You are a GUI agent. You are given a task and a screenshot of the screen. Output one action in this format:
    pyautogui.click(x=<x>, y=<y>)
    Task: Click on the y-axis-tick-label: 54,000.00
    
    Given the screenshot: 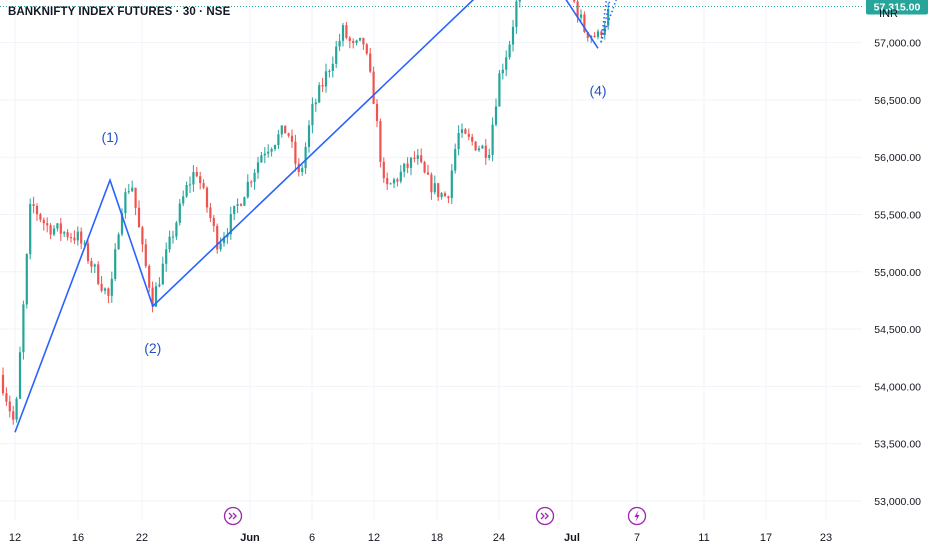 What is the action you would take?
    pyautogui.click(x=897, y=387)
    